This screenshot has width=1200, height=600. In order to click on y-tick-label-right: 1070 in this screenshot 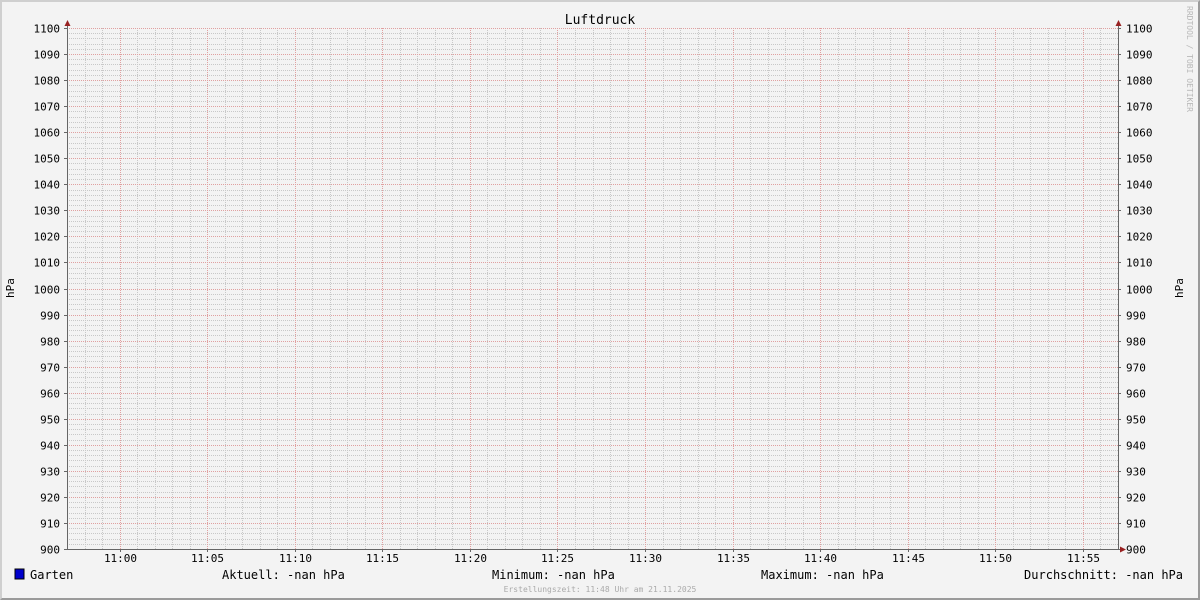, I will do `click(1139, 107)`.